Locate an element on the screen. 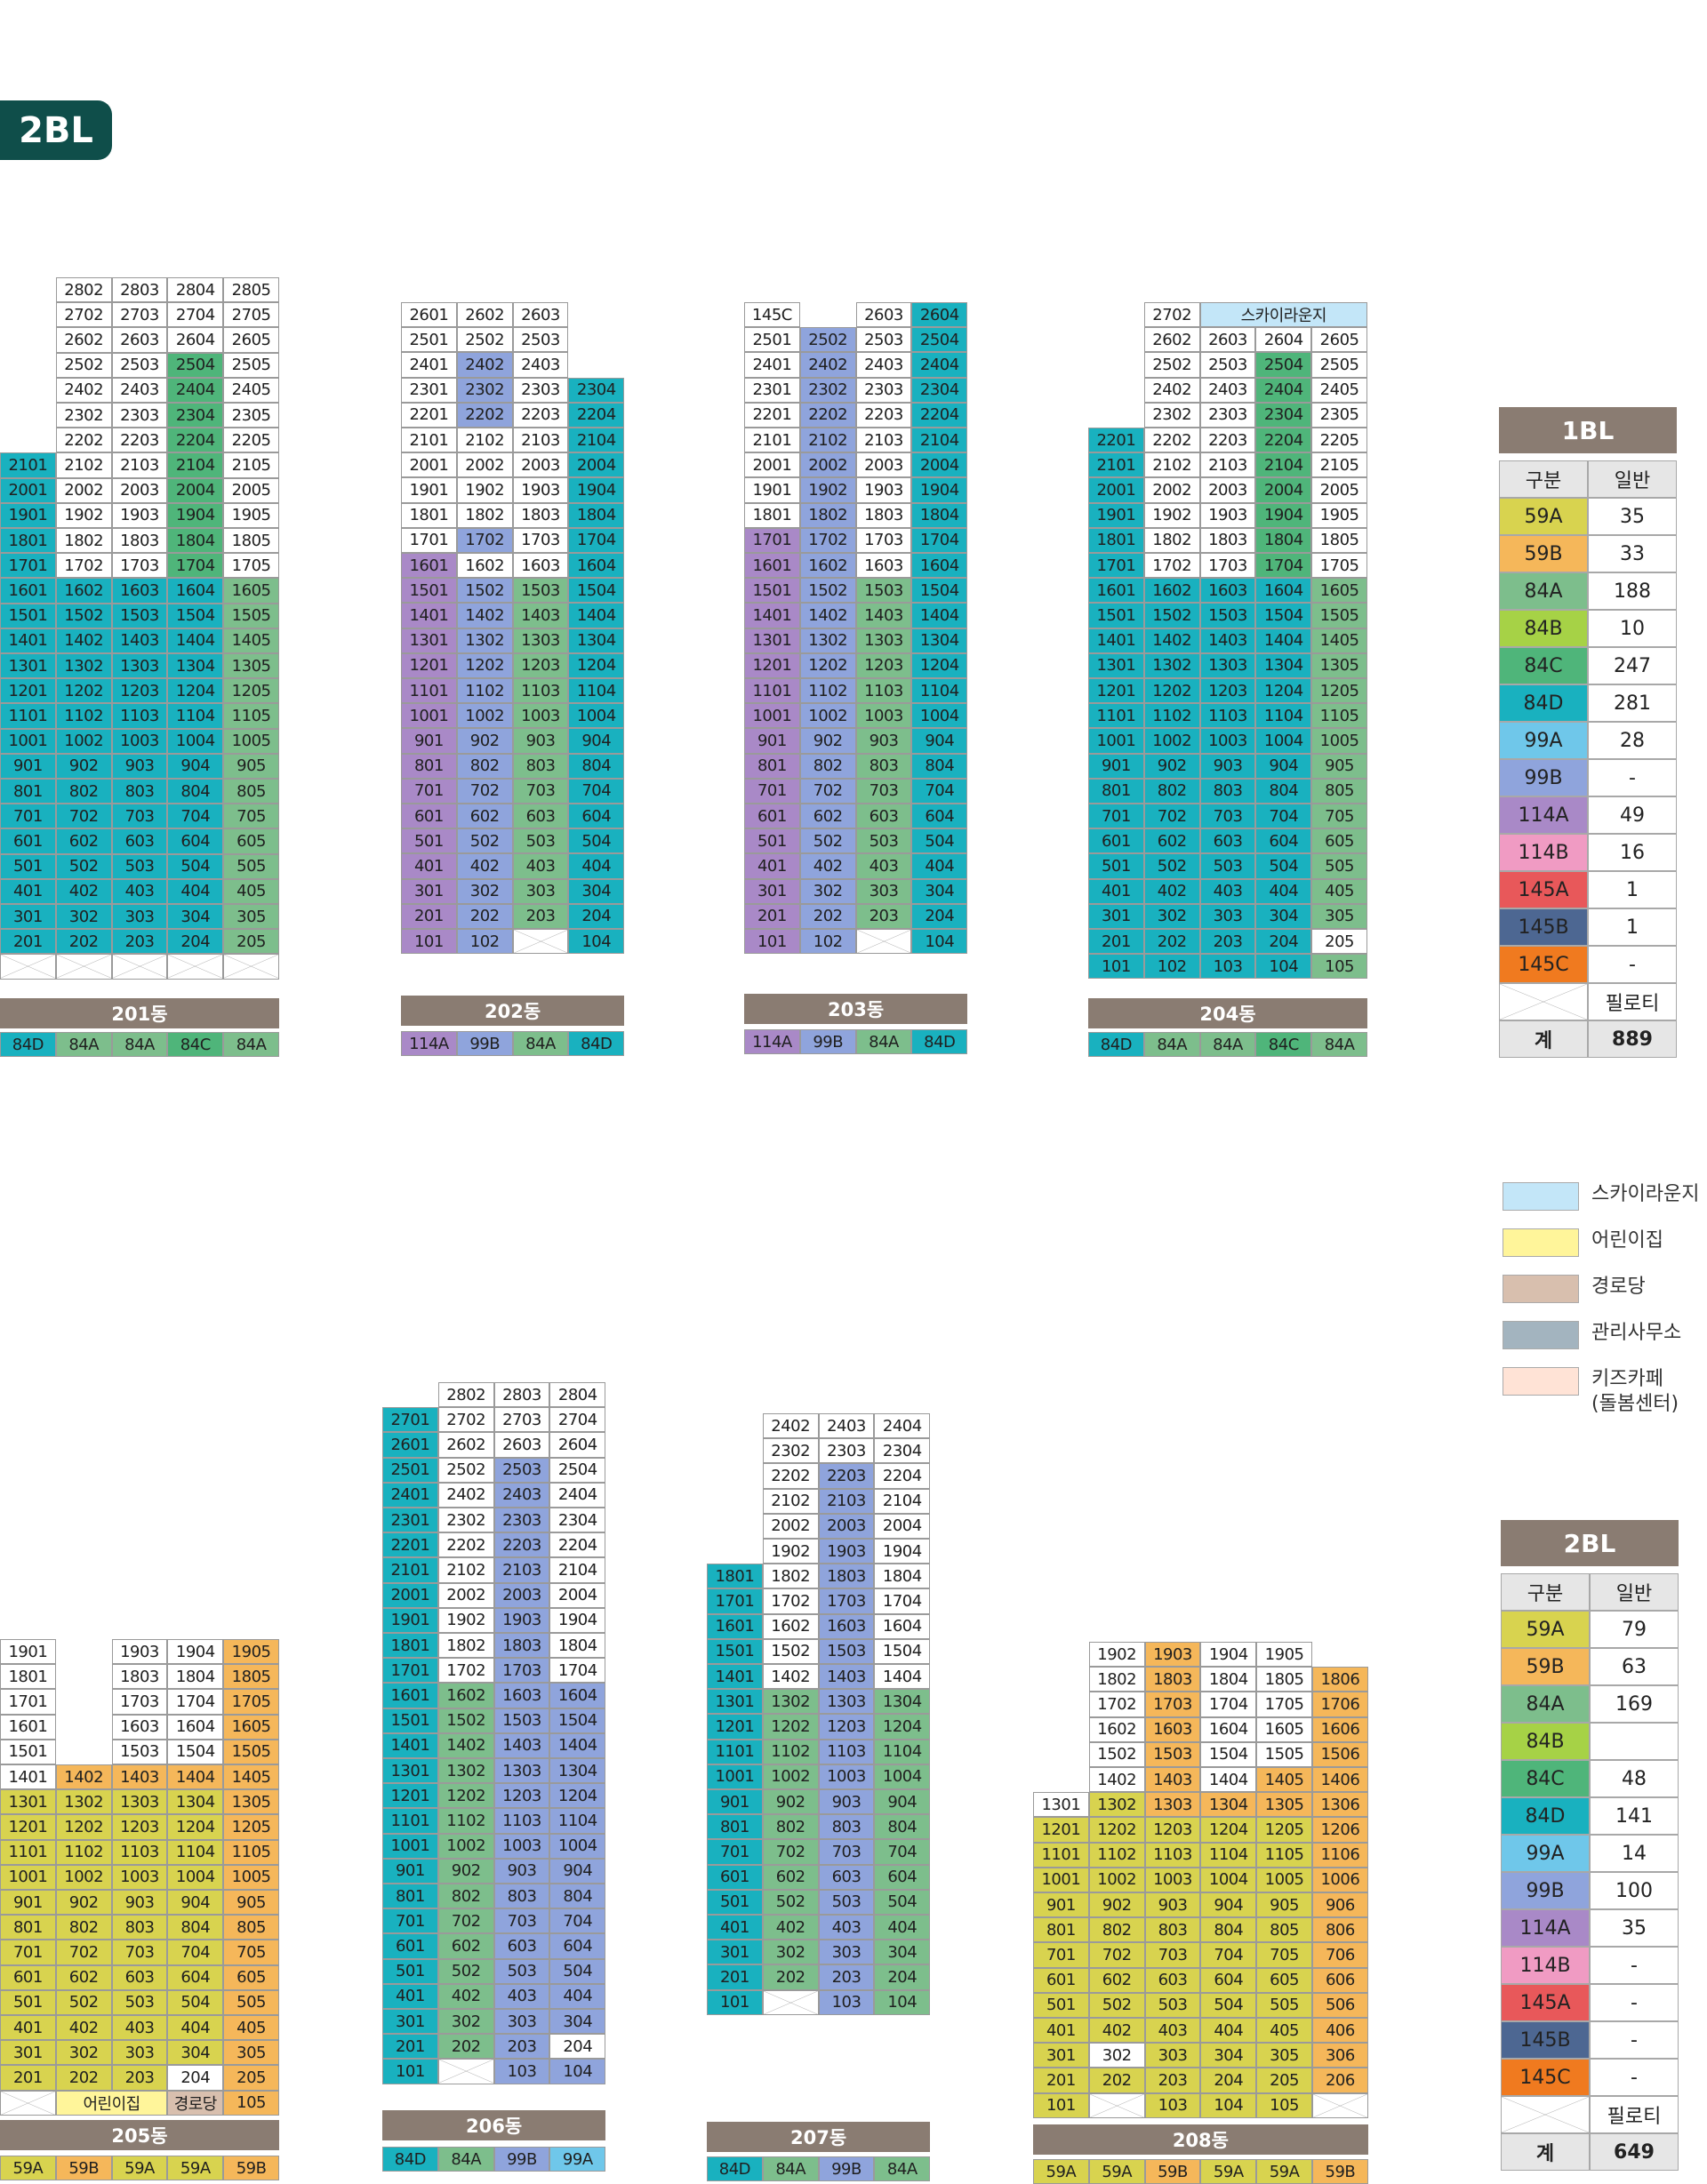 Image resolution: width=1707 pixels, height=2184 pixels. table-pilotis-icon is located at coordinates (1545, 2114).